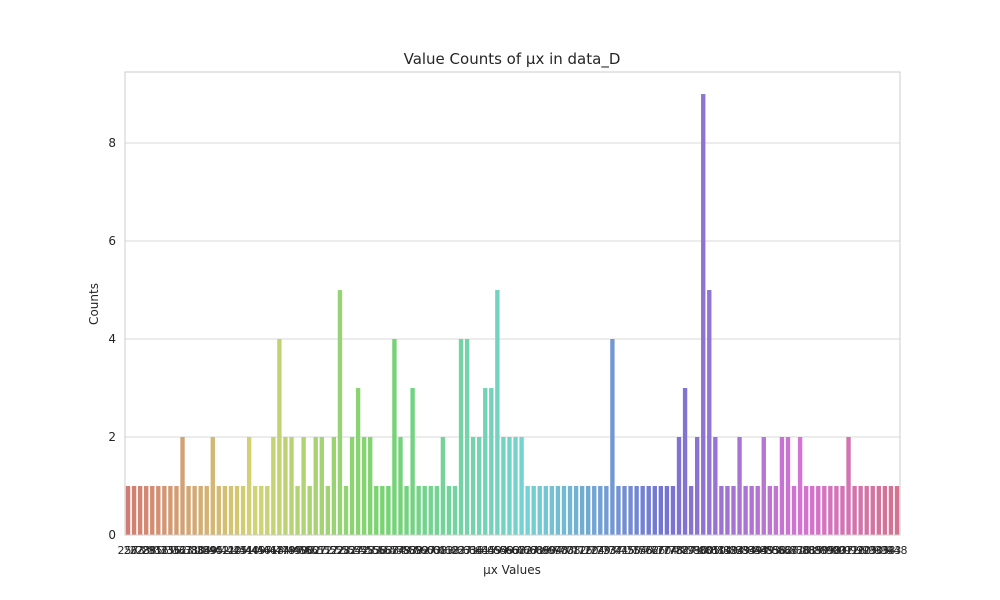 The image size is (1000, 600). Describe the element at coordinates (430, 550) in the screenshot. I see `x-tick-label: 603` at that location.